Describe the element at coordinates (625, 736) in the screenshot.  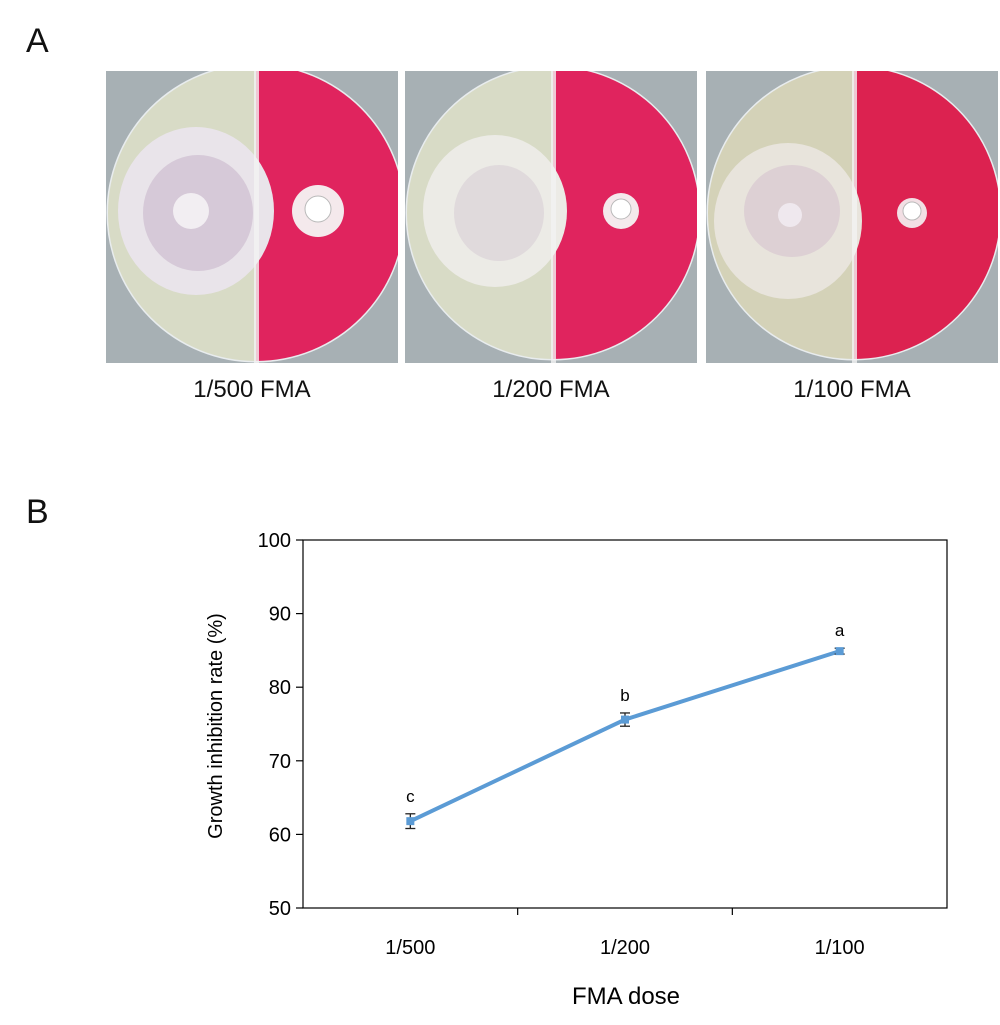
I see `series-line` at that location.